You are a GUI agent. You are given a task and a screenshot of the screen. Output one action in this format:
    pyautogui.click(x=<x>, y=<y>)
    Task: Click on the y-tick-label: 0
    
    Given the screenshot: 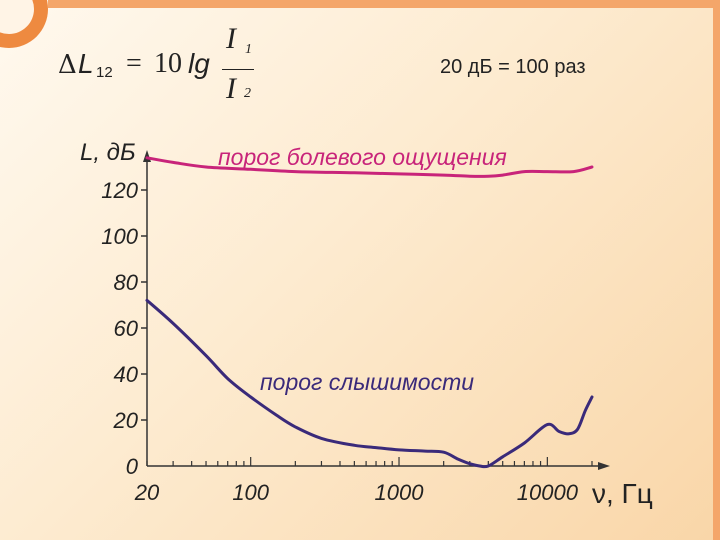 What is the action you would take?
    pyautogui.click(x=132, y=466)
    